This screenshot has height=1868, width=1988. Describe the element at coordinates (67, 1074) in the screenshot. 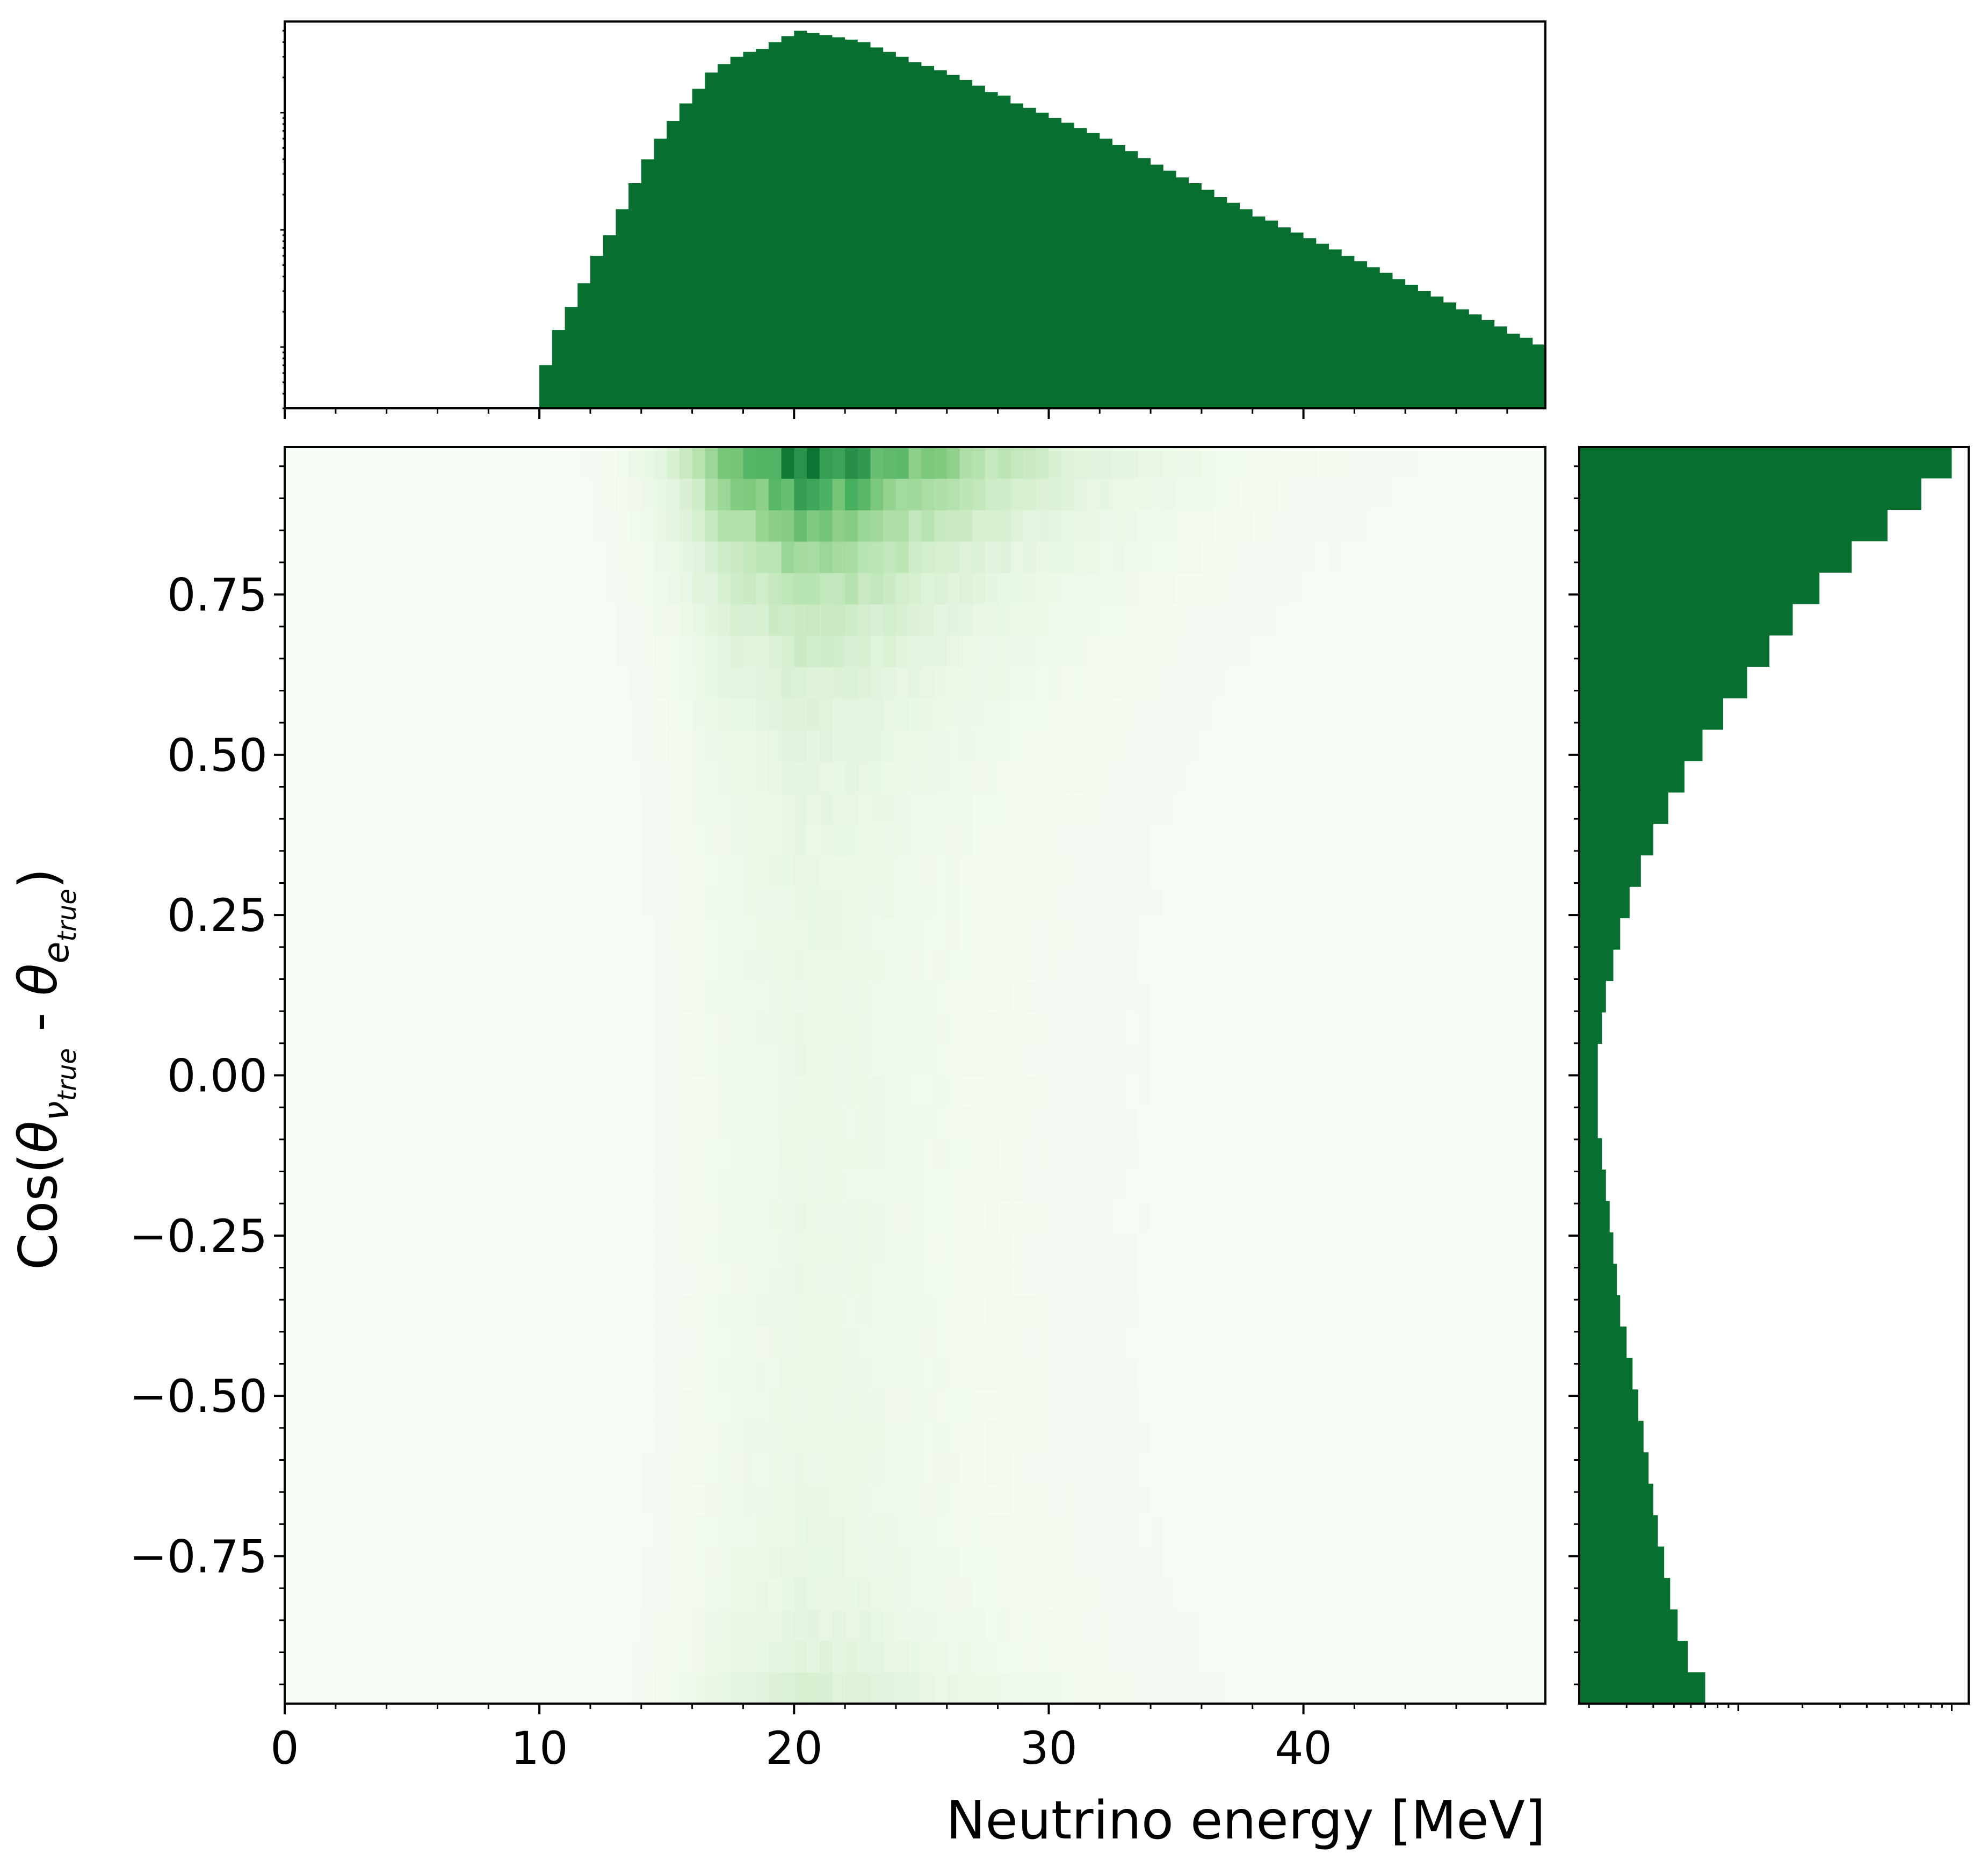

I see `y-label-sub-true1: true` at that location.